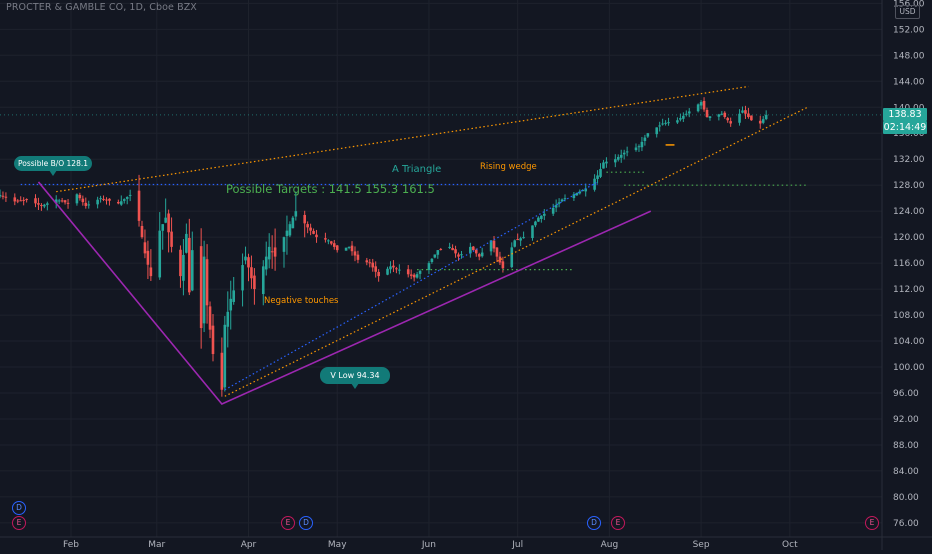 The height and width of the screenshot is (554, 932). Describe the element at coordinates (101, 7) in the screenshot. I see `symbol-title: PROCTER & GAMBLE CO, 1D, Cboe BZX` at that location.